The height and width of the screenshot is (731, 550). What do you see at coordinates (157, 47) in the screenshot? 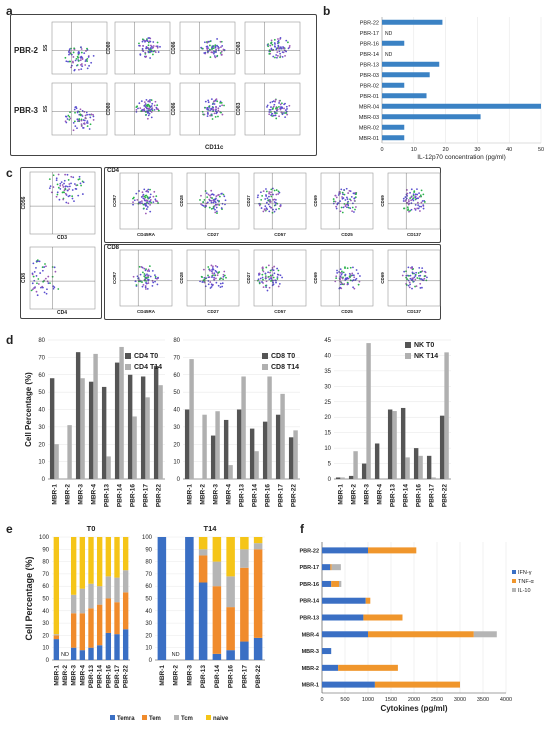
I see `flow-a-r0-c1-event` at bounding box center [157, 47].